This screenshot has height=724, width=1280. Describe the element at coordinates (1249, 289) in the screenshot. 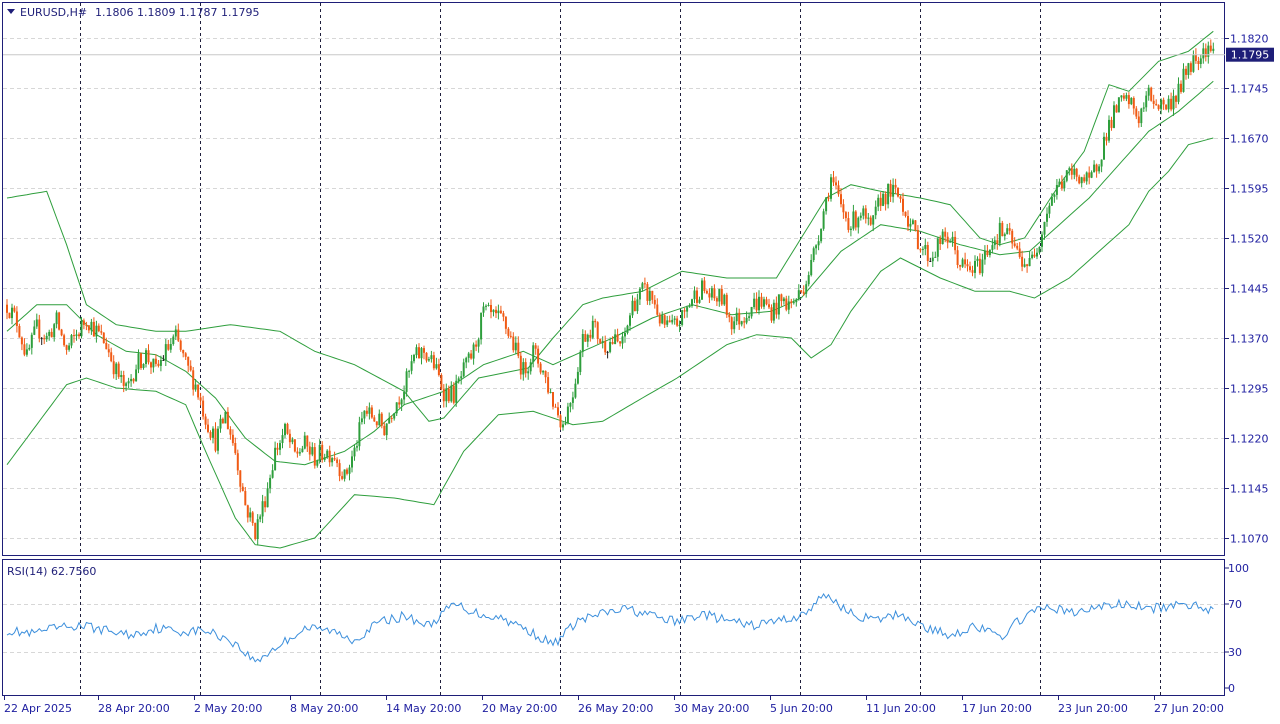

I see `price-tick-label: 1.1445` at that location.